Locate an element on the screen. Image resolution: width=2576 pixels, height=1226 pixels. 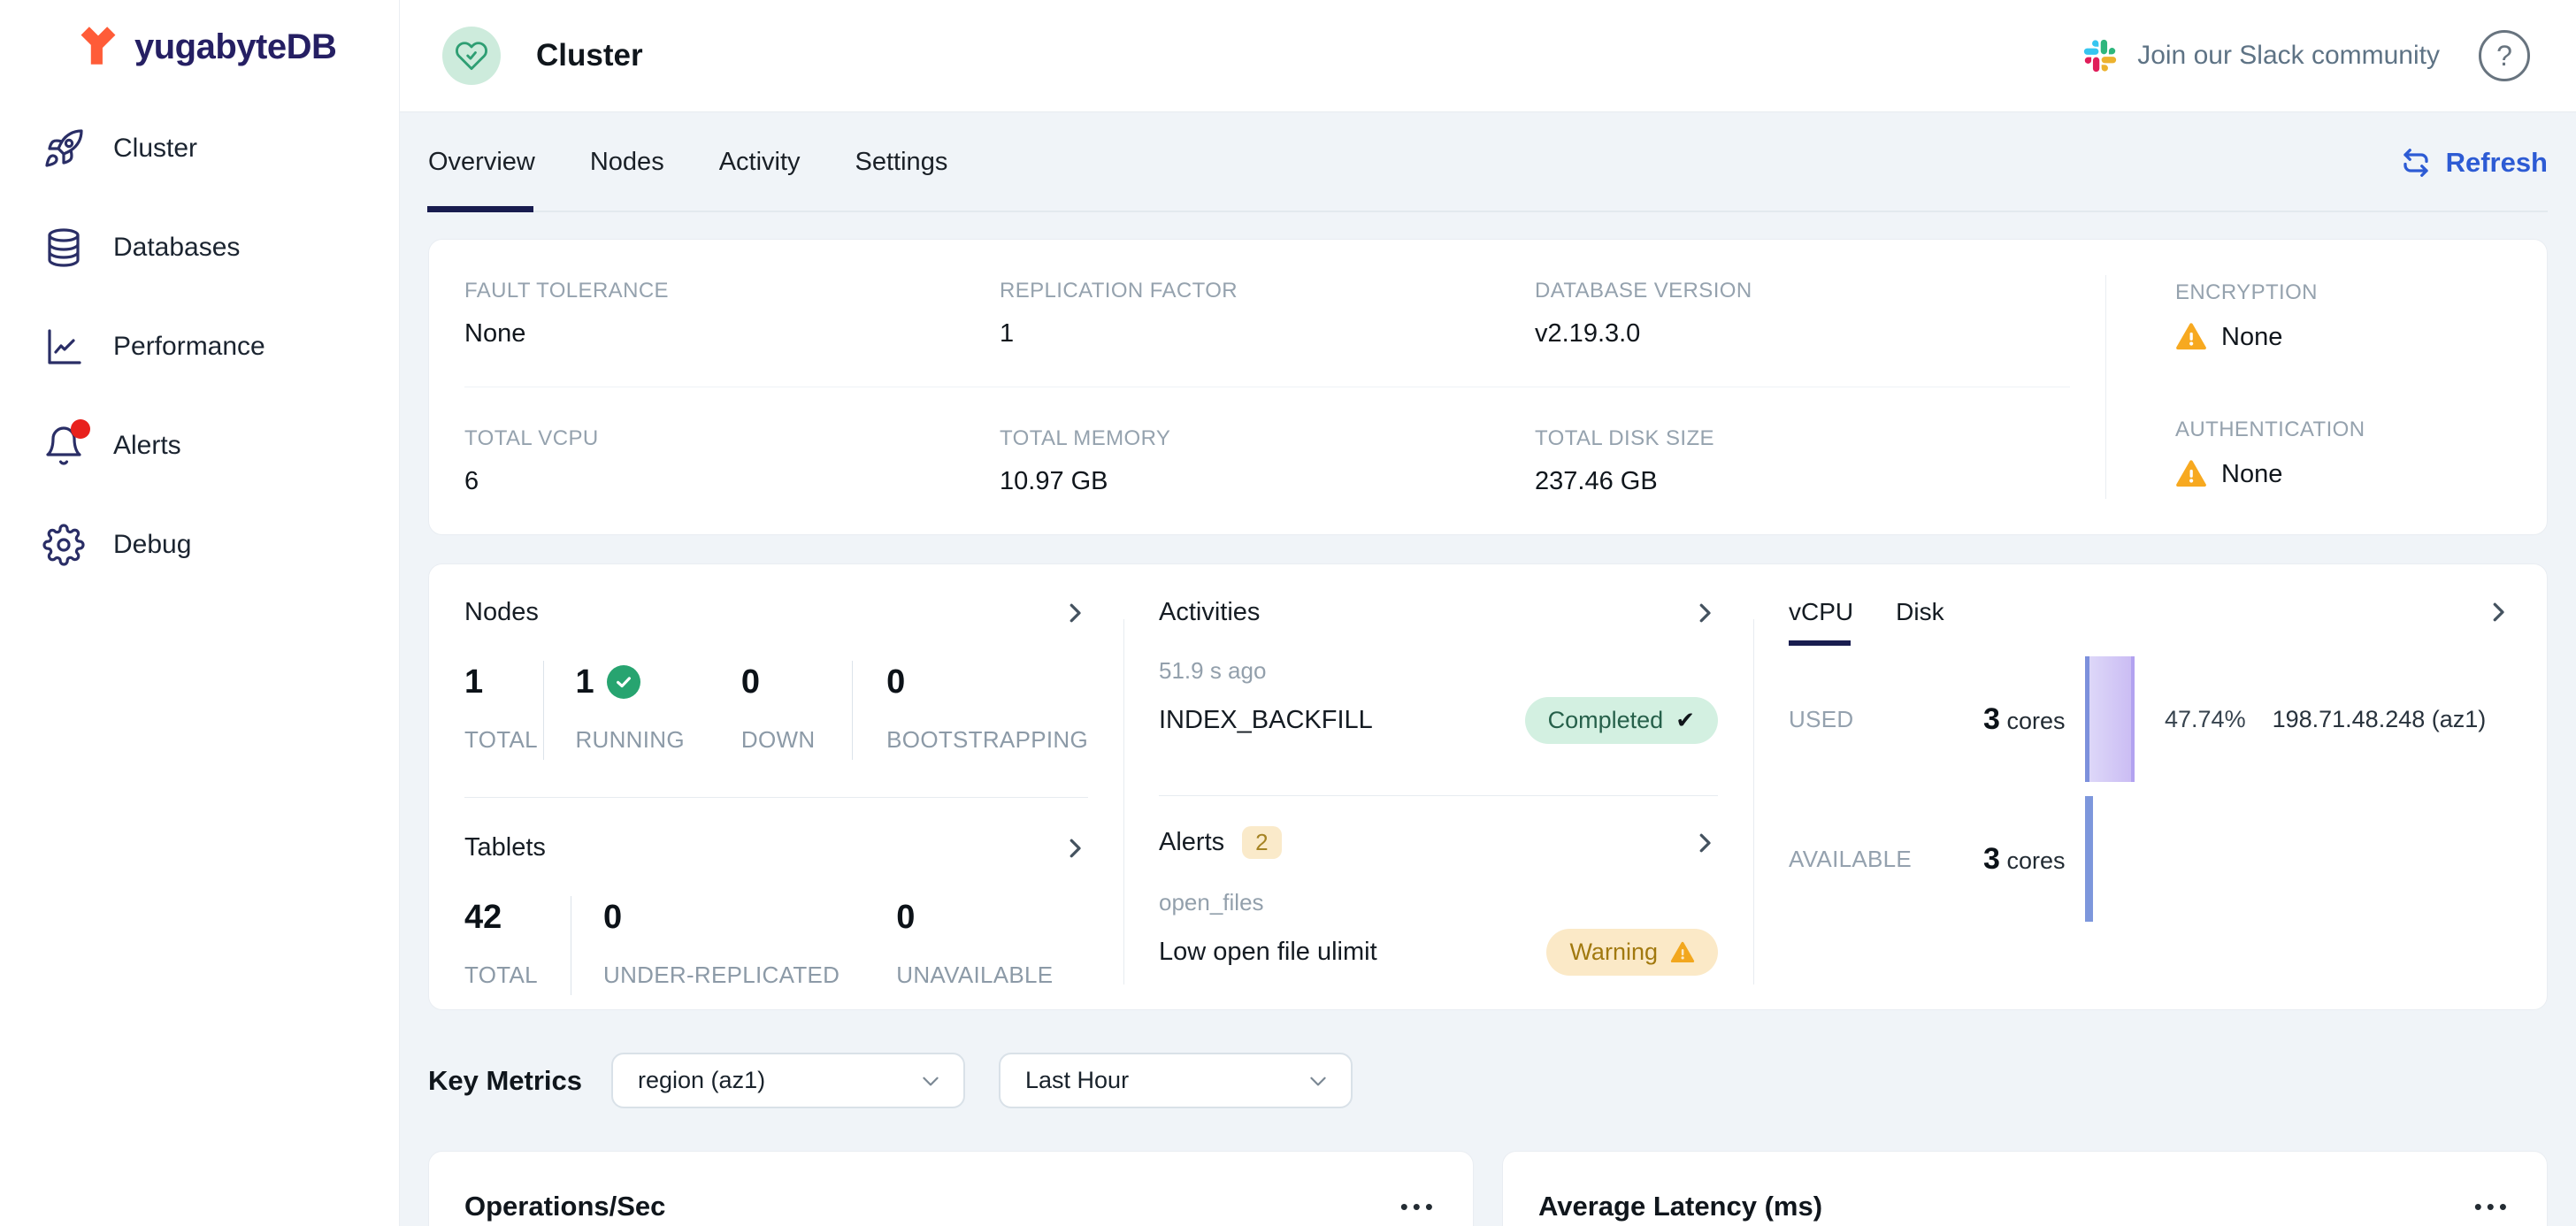
operations-per-sec-card: Operations/Sec ••• is located at coordinates (951, 1188).